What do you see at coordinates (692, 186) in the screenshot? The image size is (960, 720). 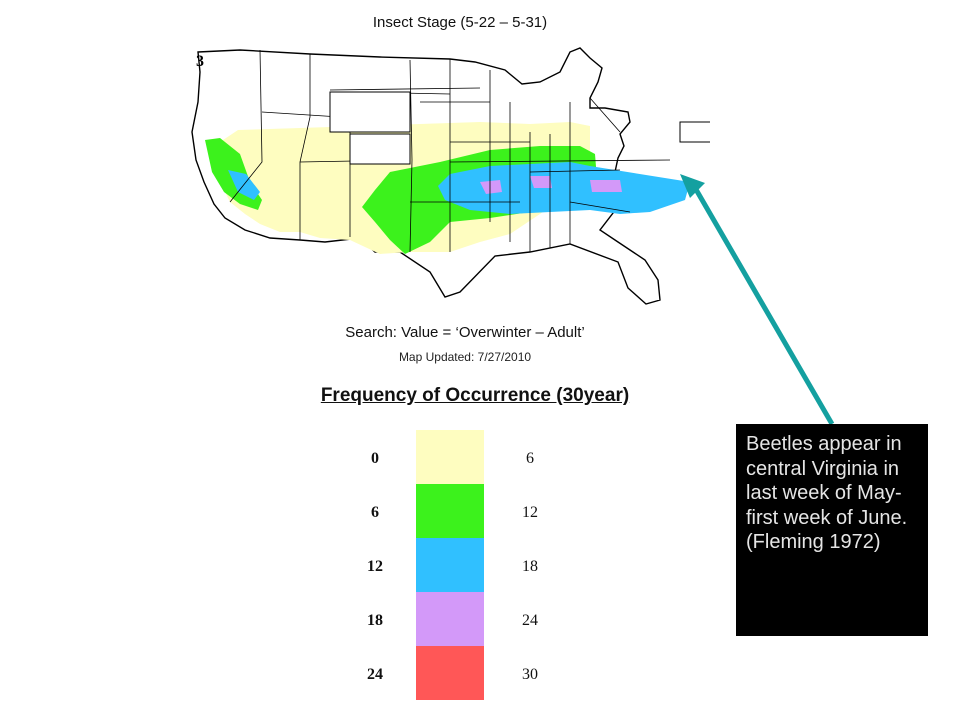 I see `arrow-head` at bounding box center [692, 186].